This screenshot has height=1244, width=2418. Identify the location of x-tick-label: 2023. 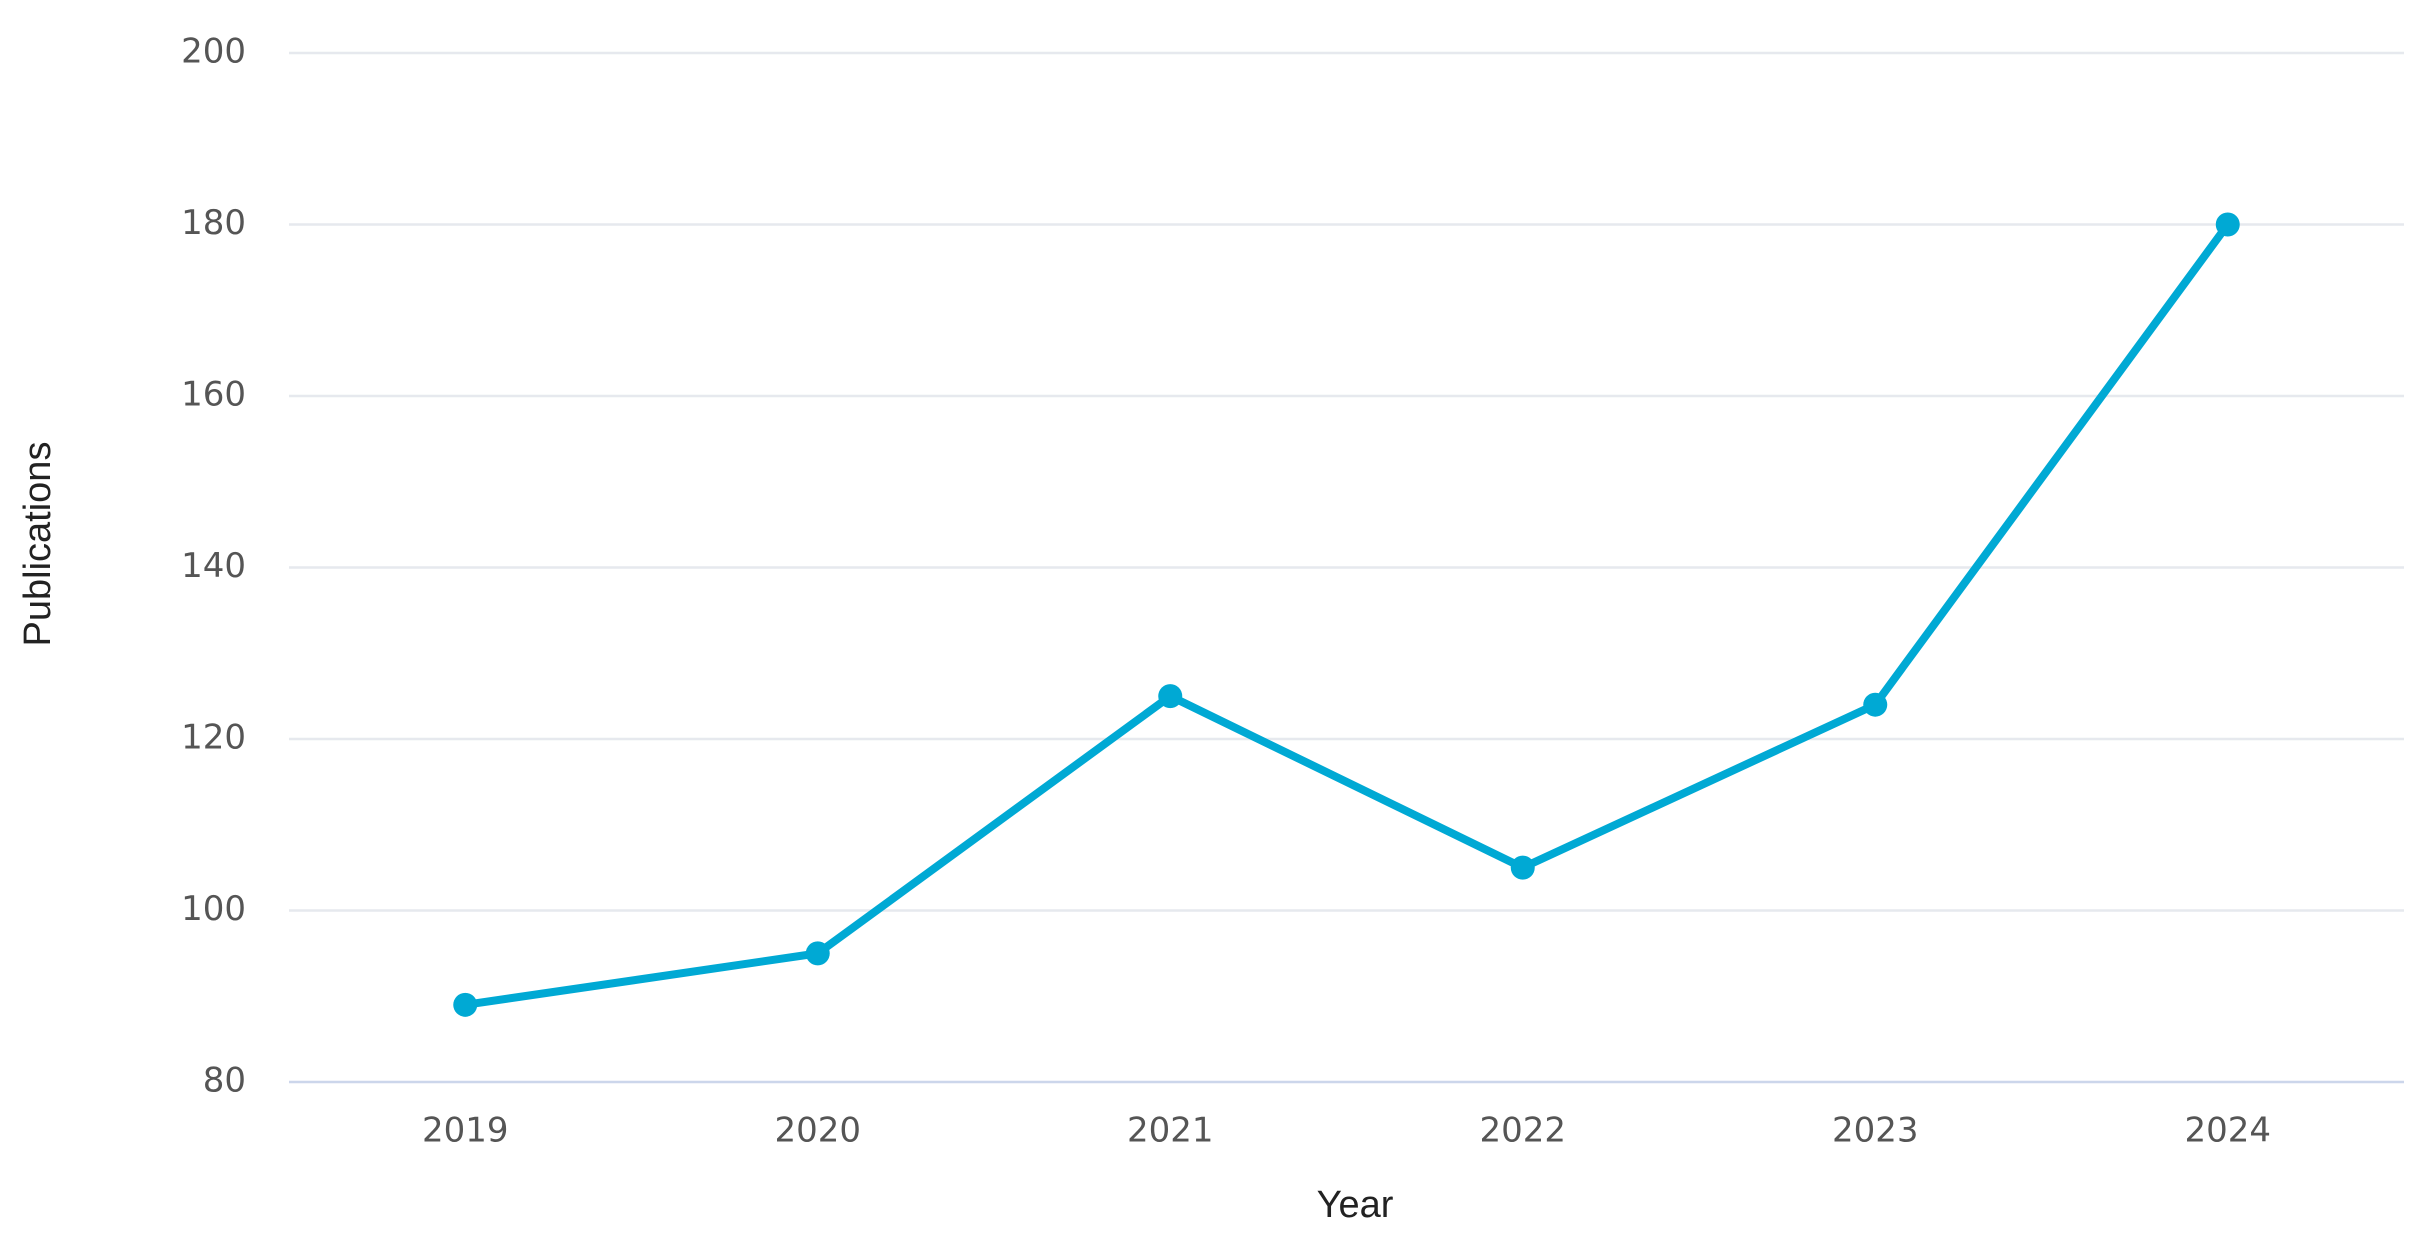
(1875, 1131).